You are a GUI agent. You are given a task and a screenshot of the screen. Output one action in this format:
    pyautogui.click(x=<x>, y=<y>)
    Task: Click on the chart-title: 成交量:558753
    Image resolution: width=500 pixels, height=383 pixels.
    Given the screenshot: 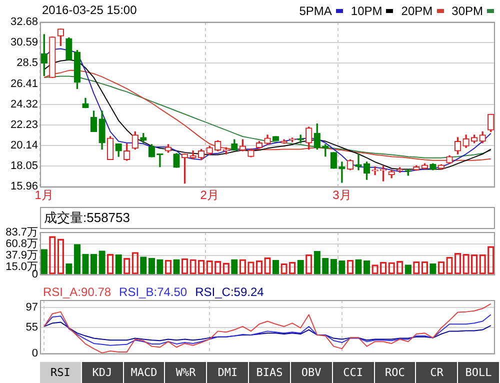 What is the action you would take?
    pyautogui.click(x=267, y=218)
    